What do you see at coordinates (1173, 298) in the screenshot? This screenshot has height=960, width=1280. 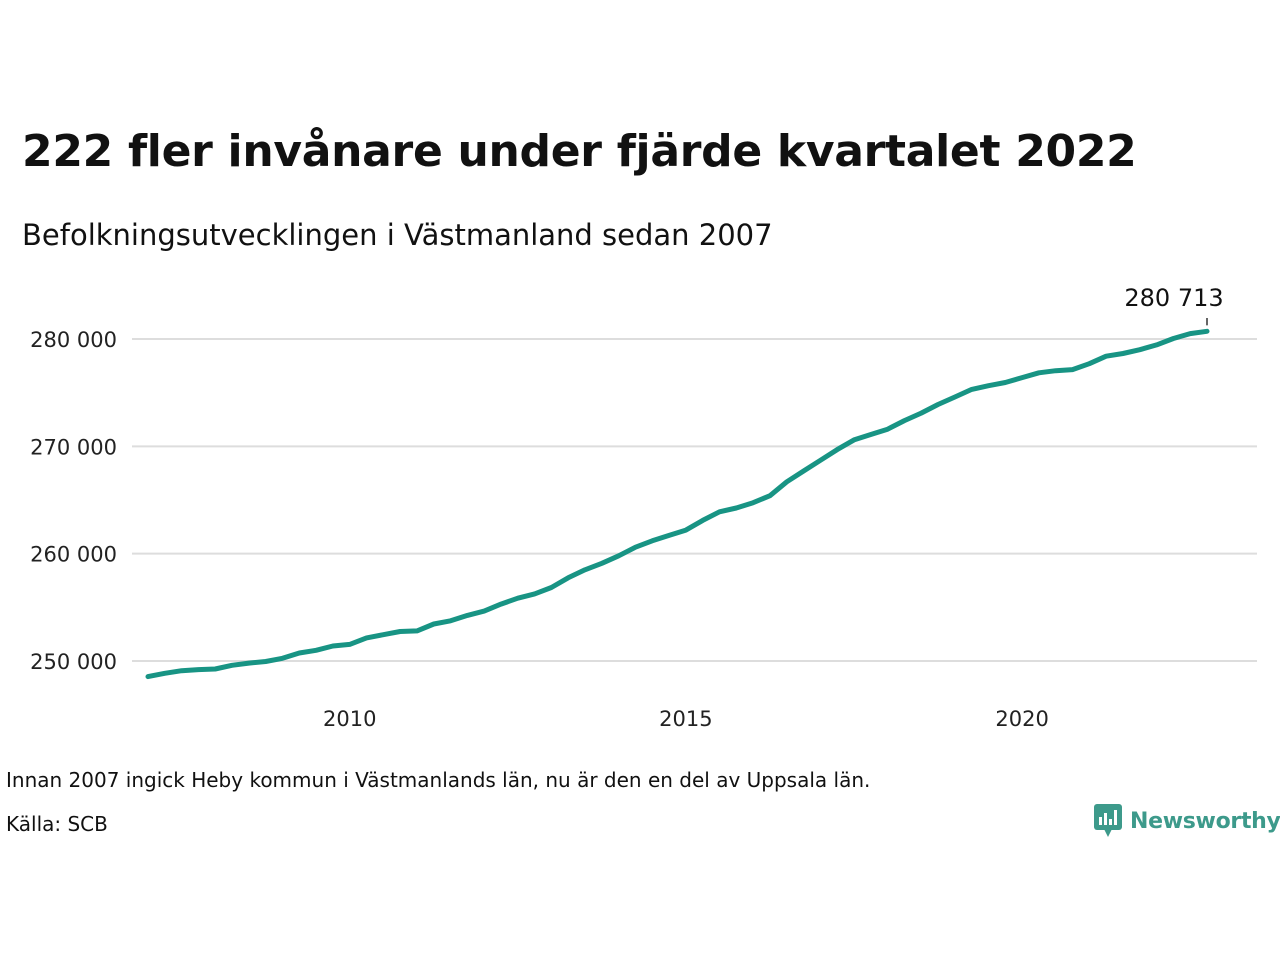 I see `end-value-label: 280 713` at bounding box center [1173, 298].